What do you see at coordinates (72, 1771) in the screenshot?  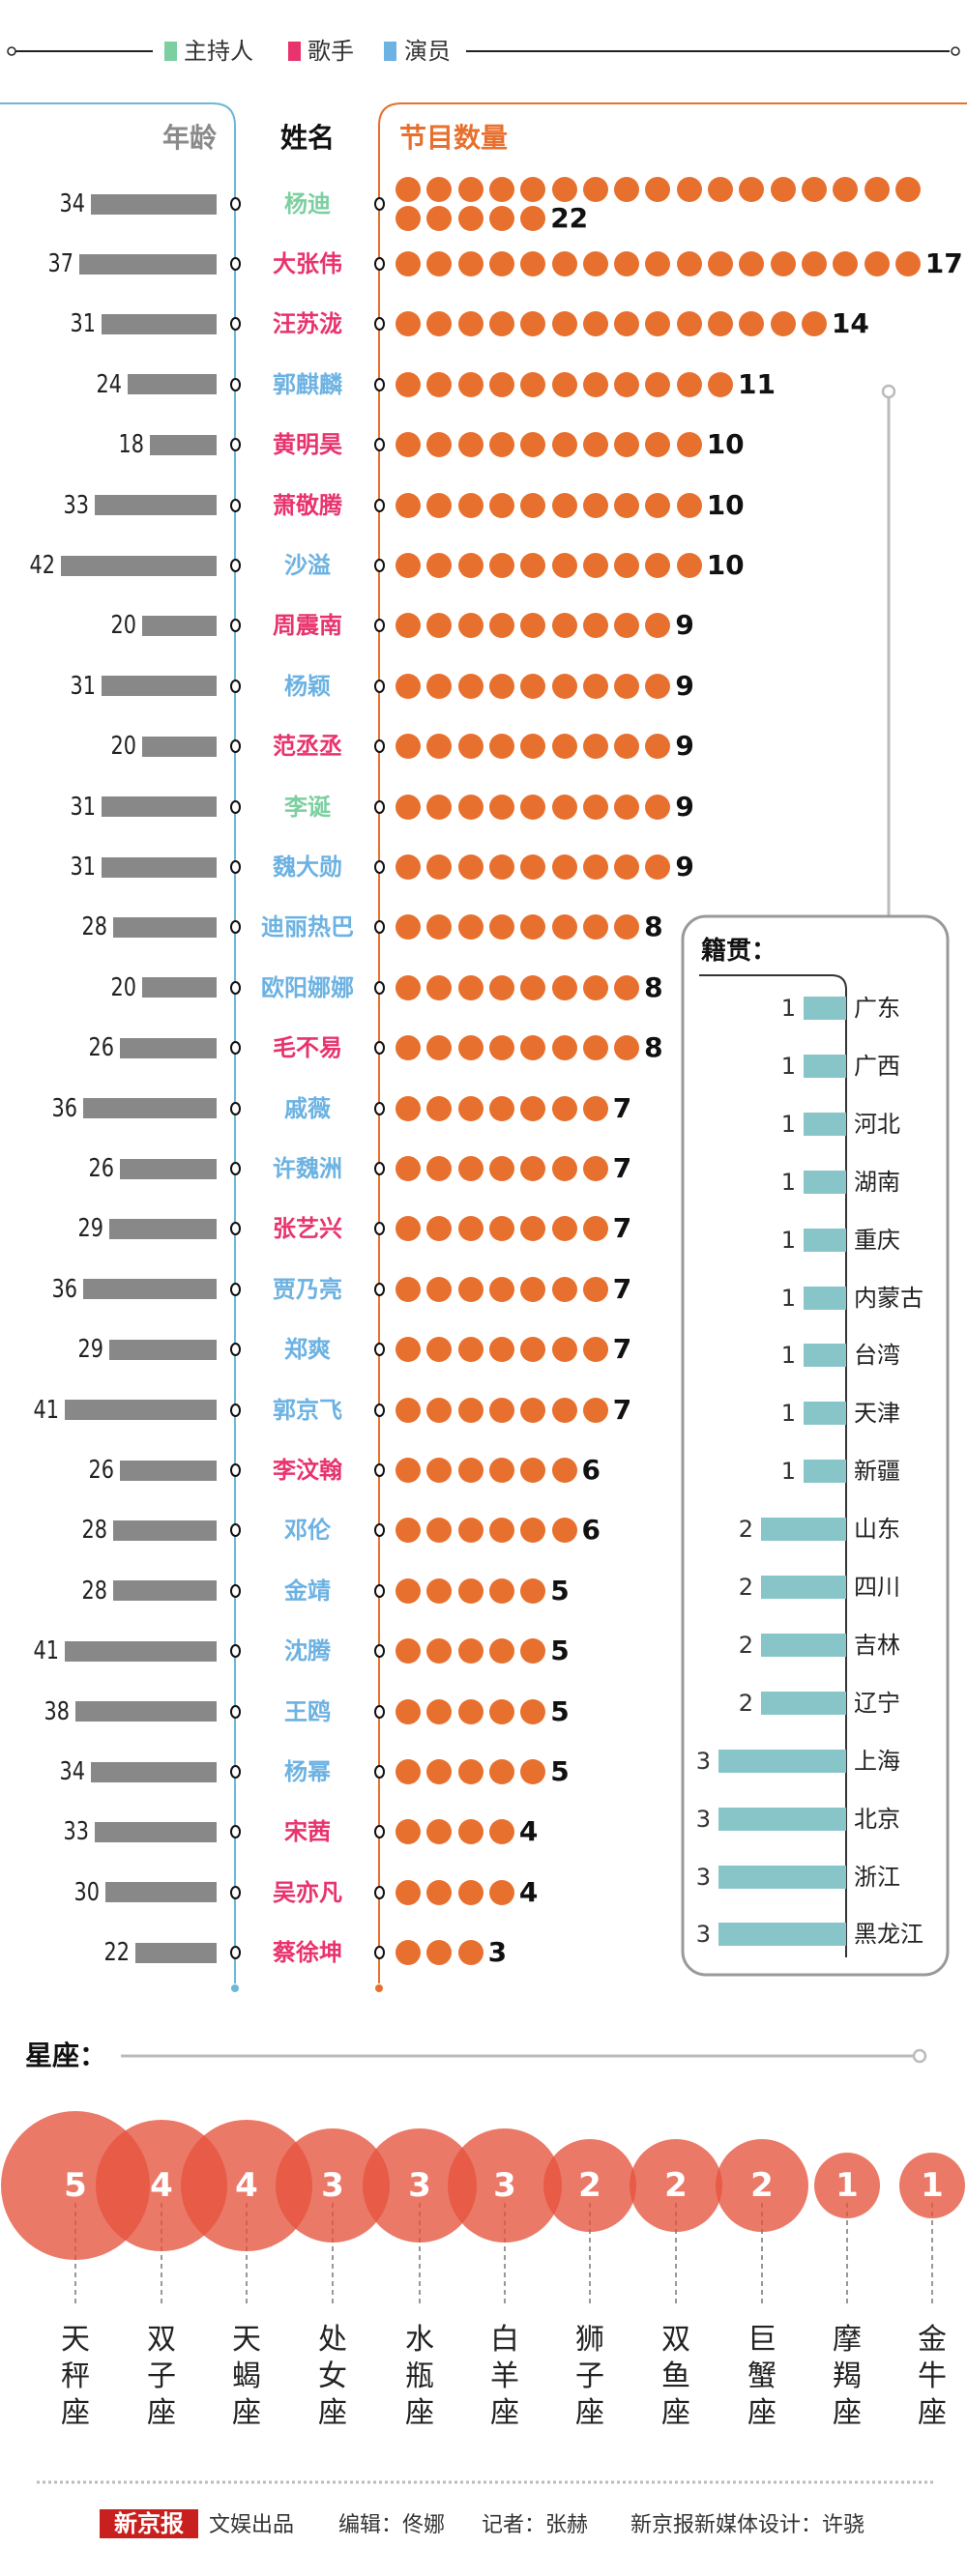 I see `age-value: 34` at bounding box center [72, 1771].